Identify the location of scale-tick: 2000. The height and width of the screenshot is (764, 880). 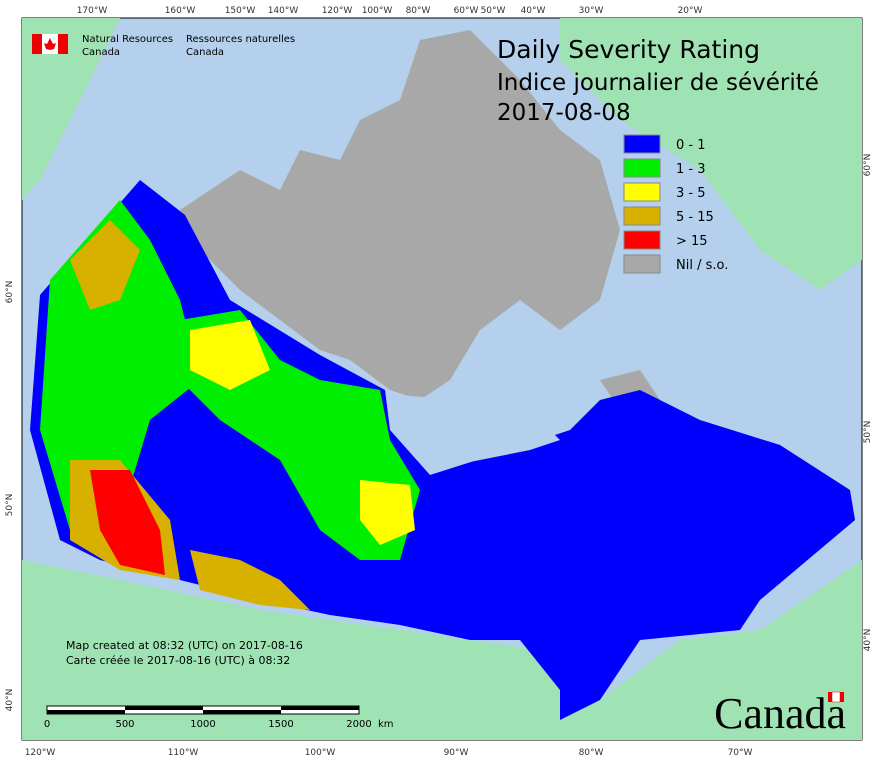
(358, 724).